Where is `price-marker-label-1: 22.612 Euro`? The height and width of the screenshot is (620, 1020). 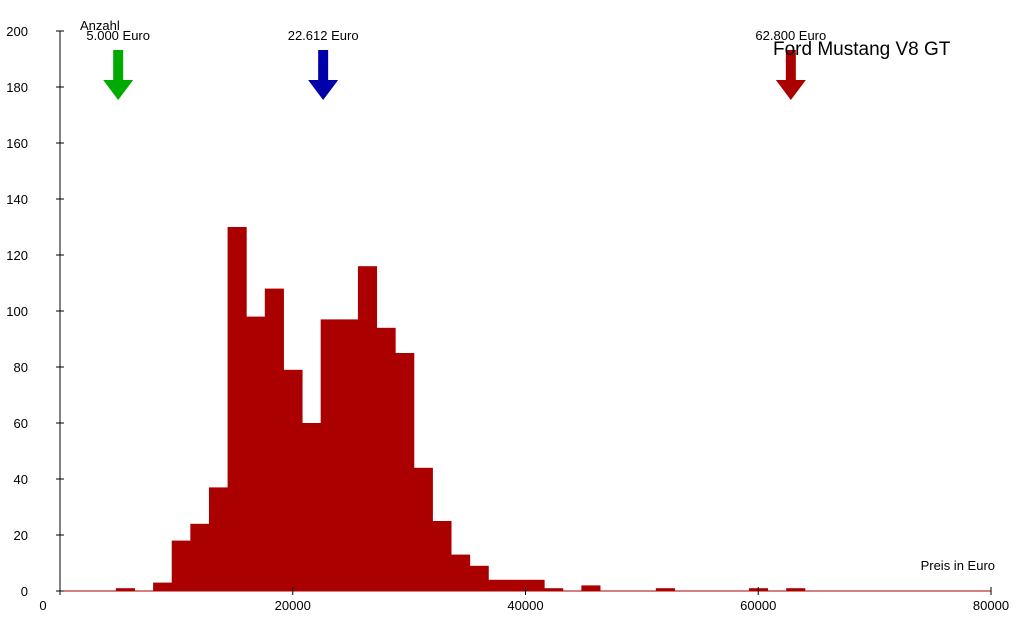
price-marker-label-1: 22.612 Euro is located at coordinates (323, 35).